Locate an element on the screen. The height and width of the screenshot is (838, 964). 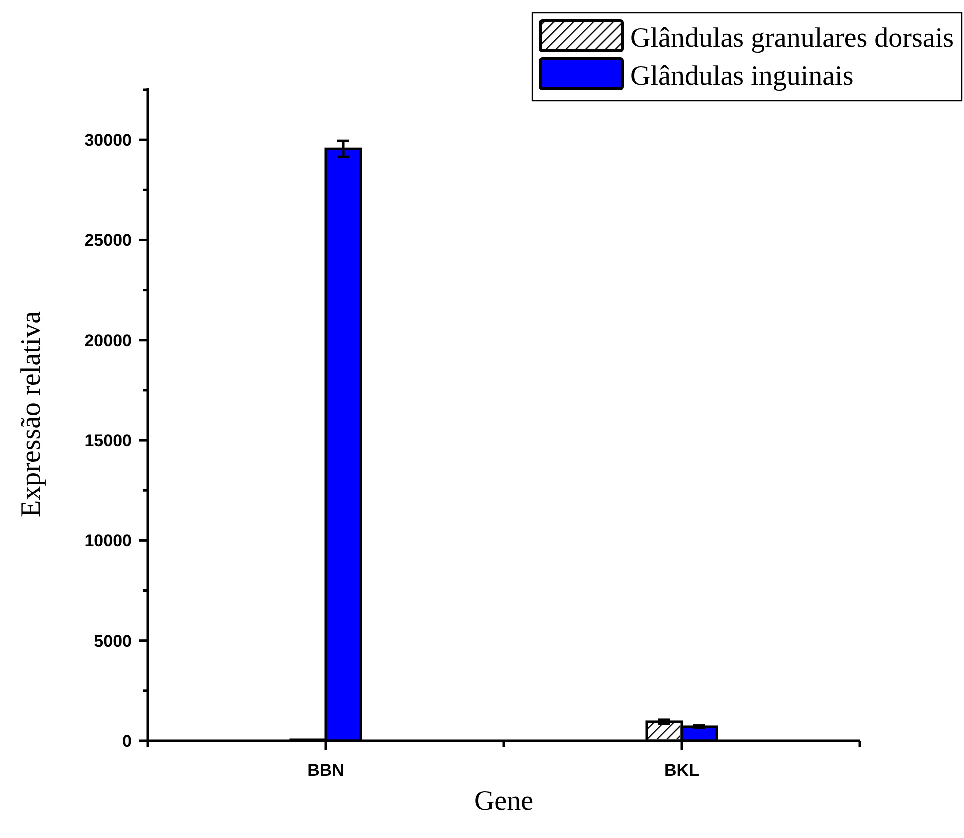
y-tick-label: 30000 is located at coordinates (108, 140).